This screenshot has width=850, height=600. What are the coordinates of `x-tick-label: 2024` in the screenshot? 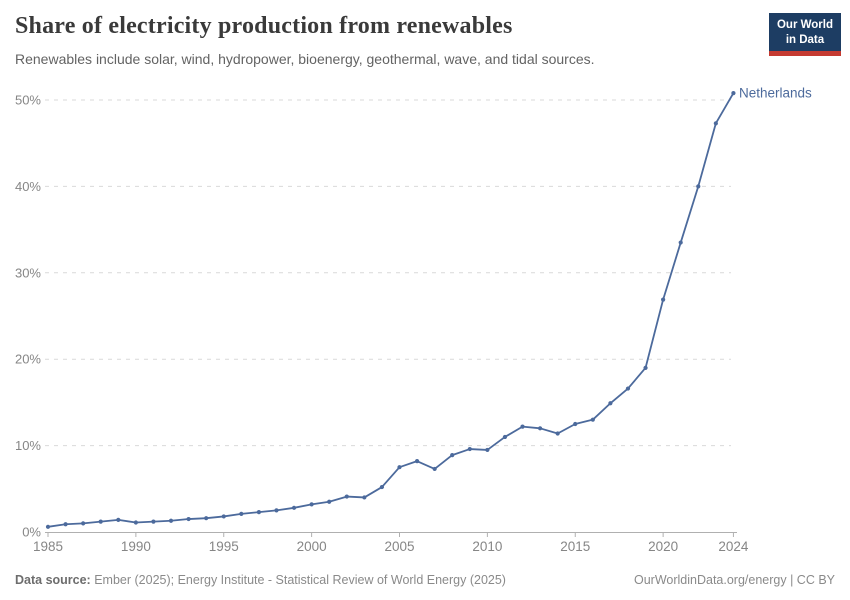 It's located at (733, 546).